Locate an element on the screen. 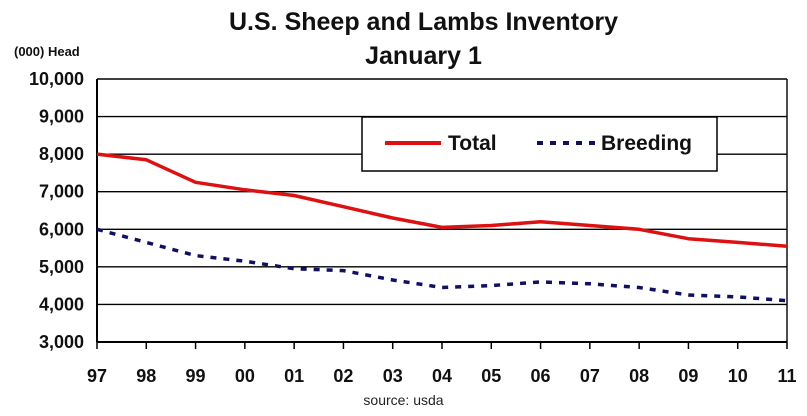  x-tick-label: 97 is located at coordinates (97, 376).